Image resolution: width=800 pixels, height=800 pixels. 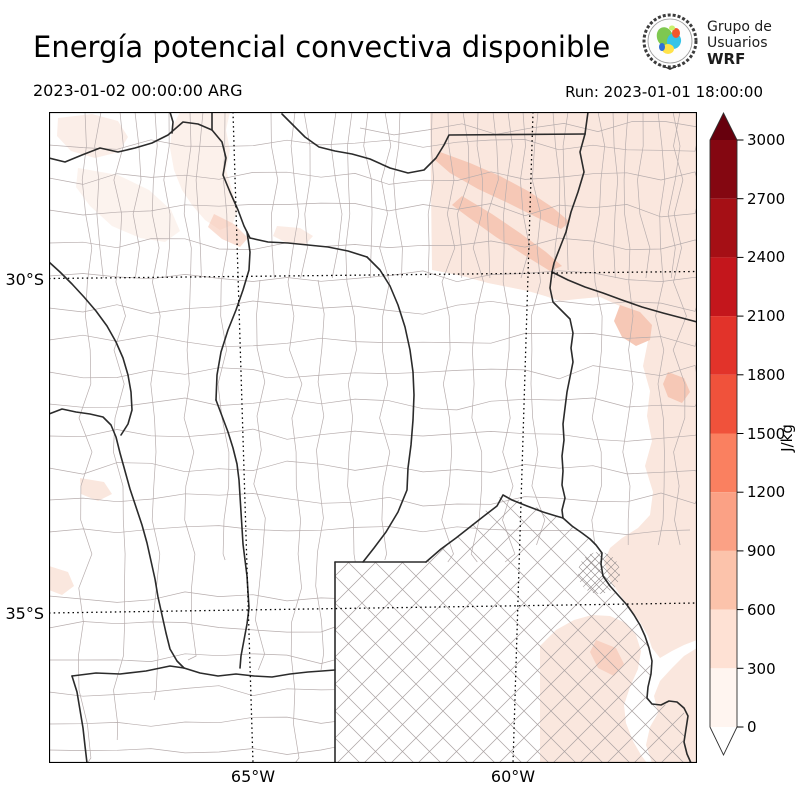 I want to click on page-title: Energía potencial convectiva disponible, so click(x=322, y=47).